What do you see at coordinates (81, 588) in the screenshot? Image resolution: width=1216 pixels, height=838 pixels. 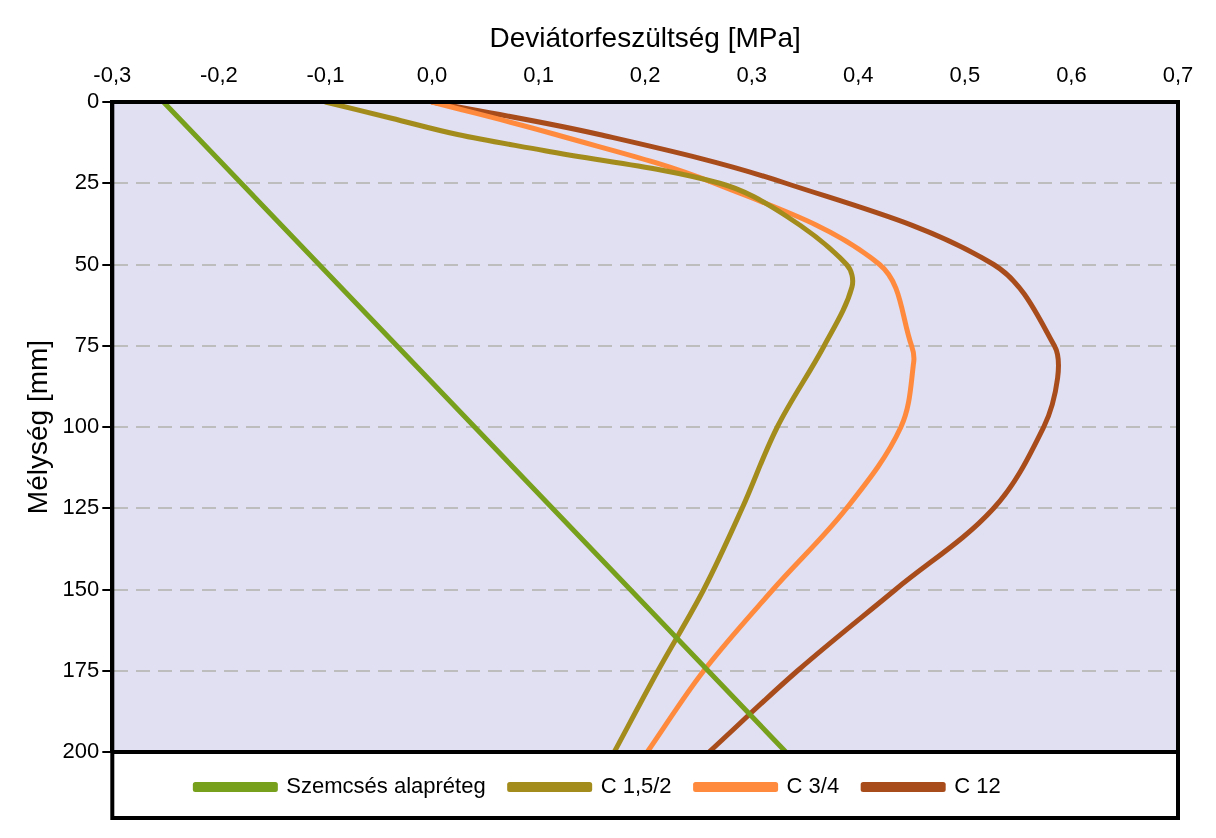 I see `y-tick-label: 150` at bounding box center [81, 588].